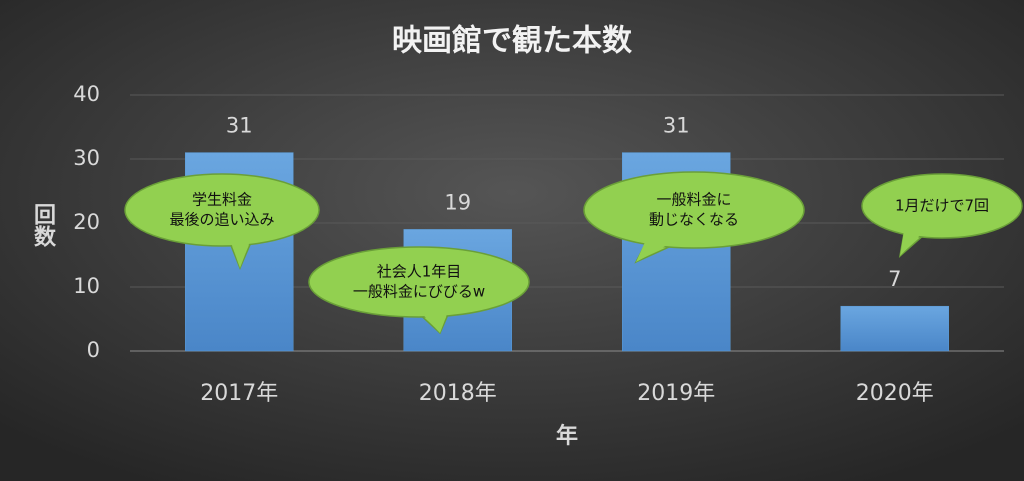 Image resolution: width=1024 pixels, height=481 pixels. Describe the element at coordinates (693, 200) in the screenshot. I see `annotation-text: 一般料金に` at that location.